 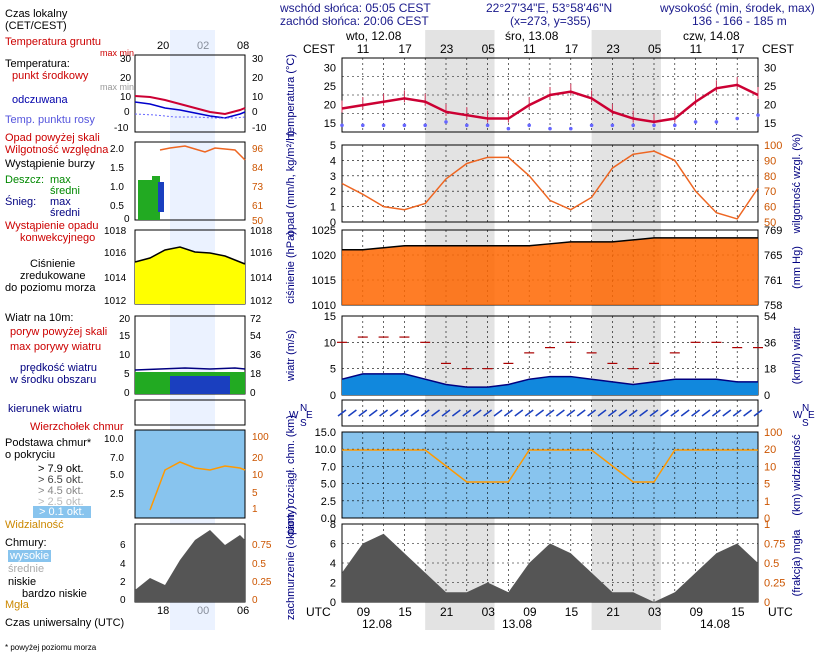 What do you see at coordinates (54, 594) in the screenshot?
I see `legend-clouds-vlow: bardzo niskie` at bounding box center [54, 594].